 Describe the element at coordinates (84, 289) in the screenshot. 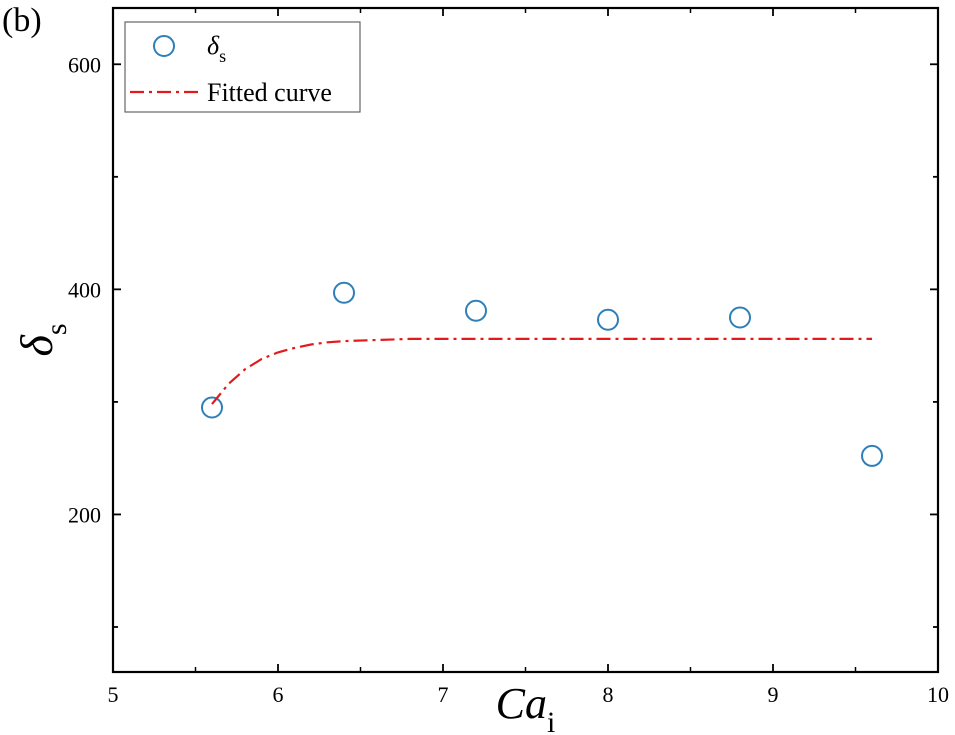

I see `y-tick-label: 400` at that location.